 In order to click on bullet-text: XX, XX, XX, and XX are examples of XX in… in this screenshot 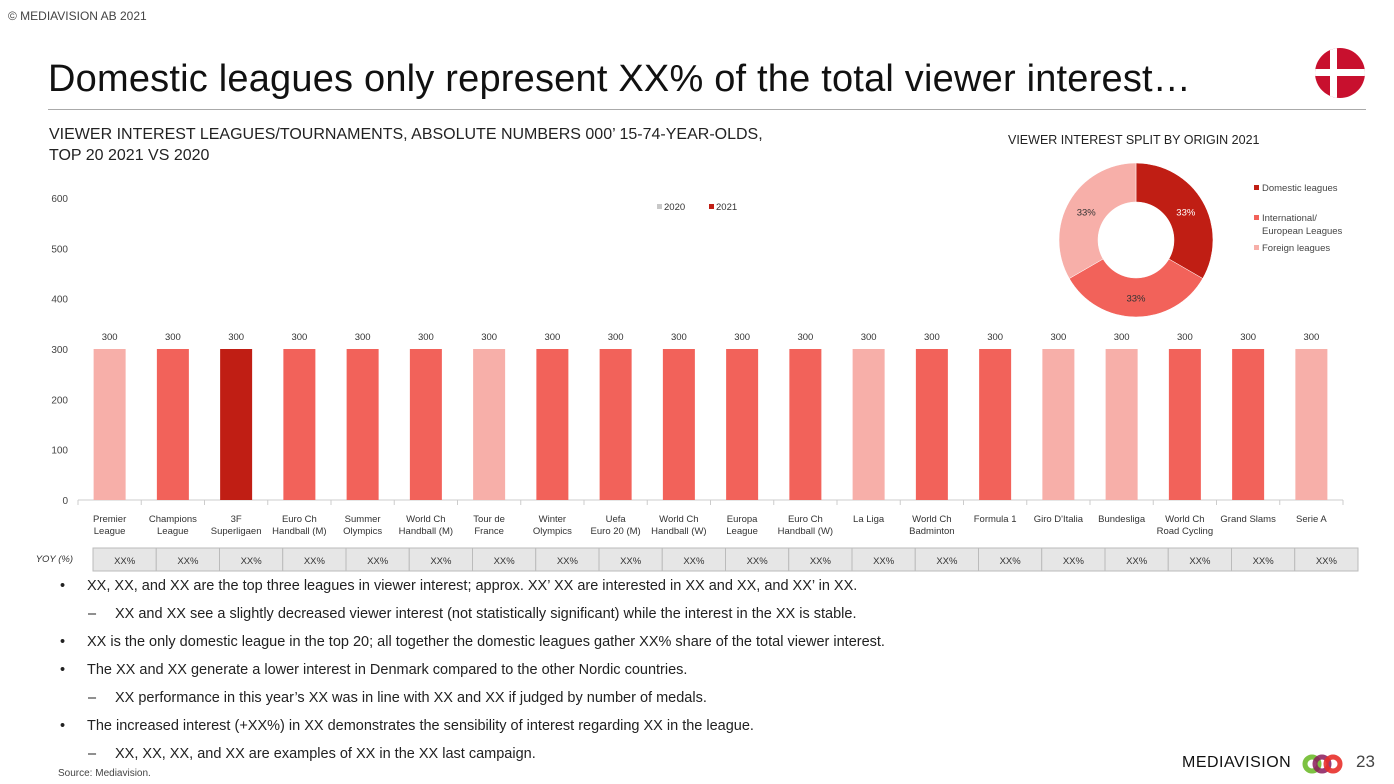, I will do `click(325, 754)`.